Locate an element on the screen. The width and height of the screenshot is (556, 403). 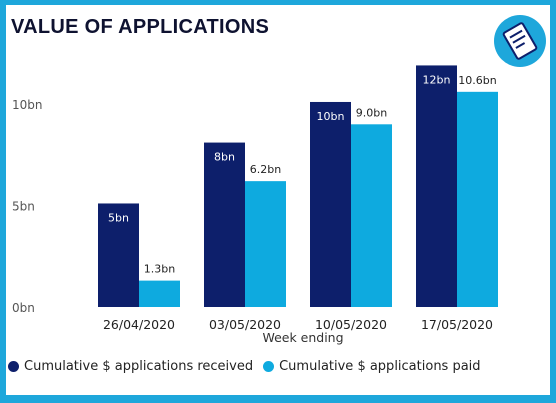
legend-item-received: Cumulative $ applications received is located at coordinates (130, 366).